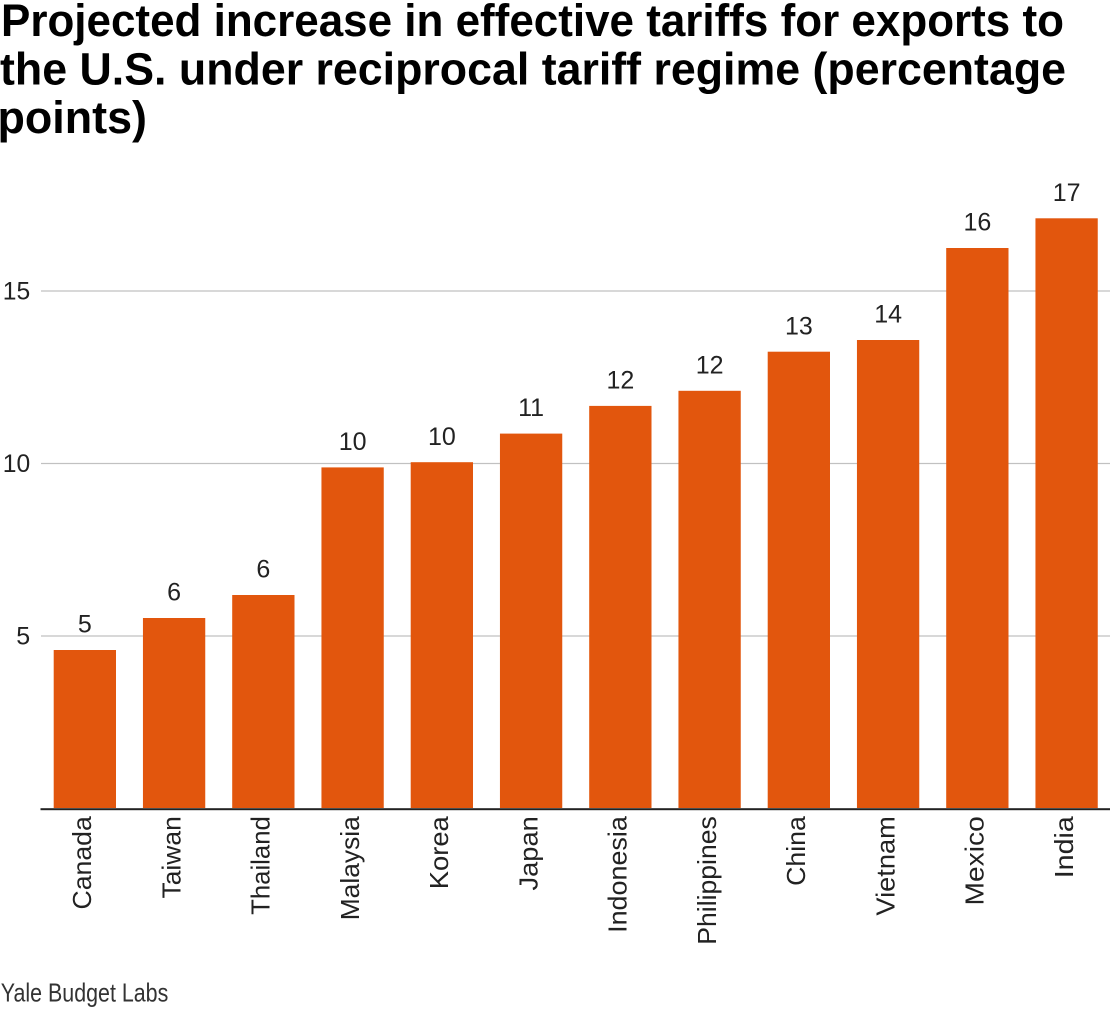  I want to click on svg-text: Malaysia, so click(350, 868).